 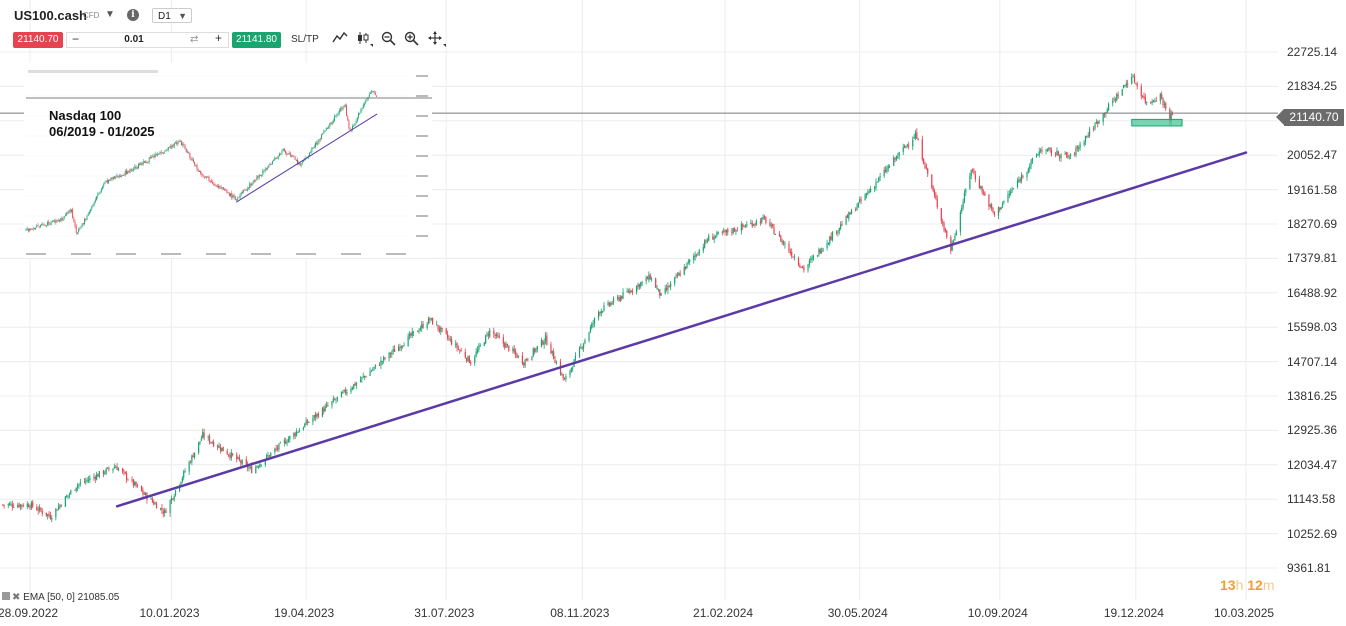 What do you see at coordinates (110, 14) in the screenshot?
I see `chevron-down-icon: ▼` at bounding box center [110, 14].